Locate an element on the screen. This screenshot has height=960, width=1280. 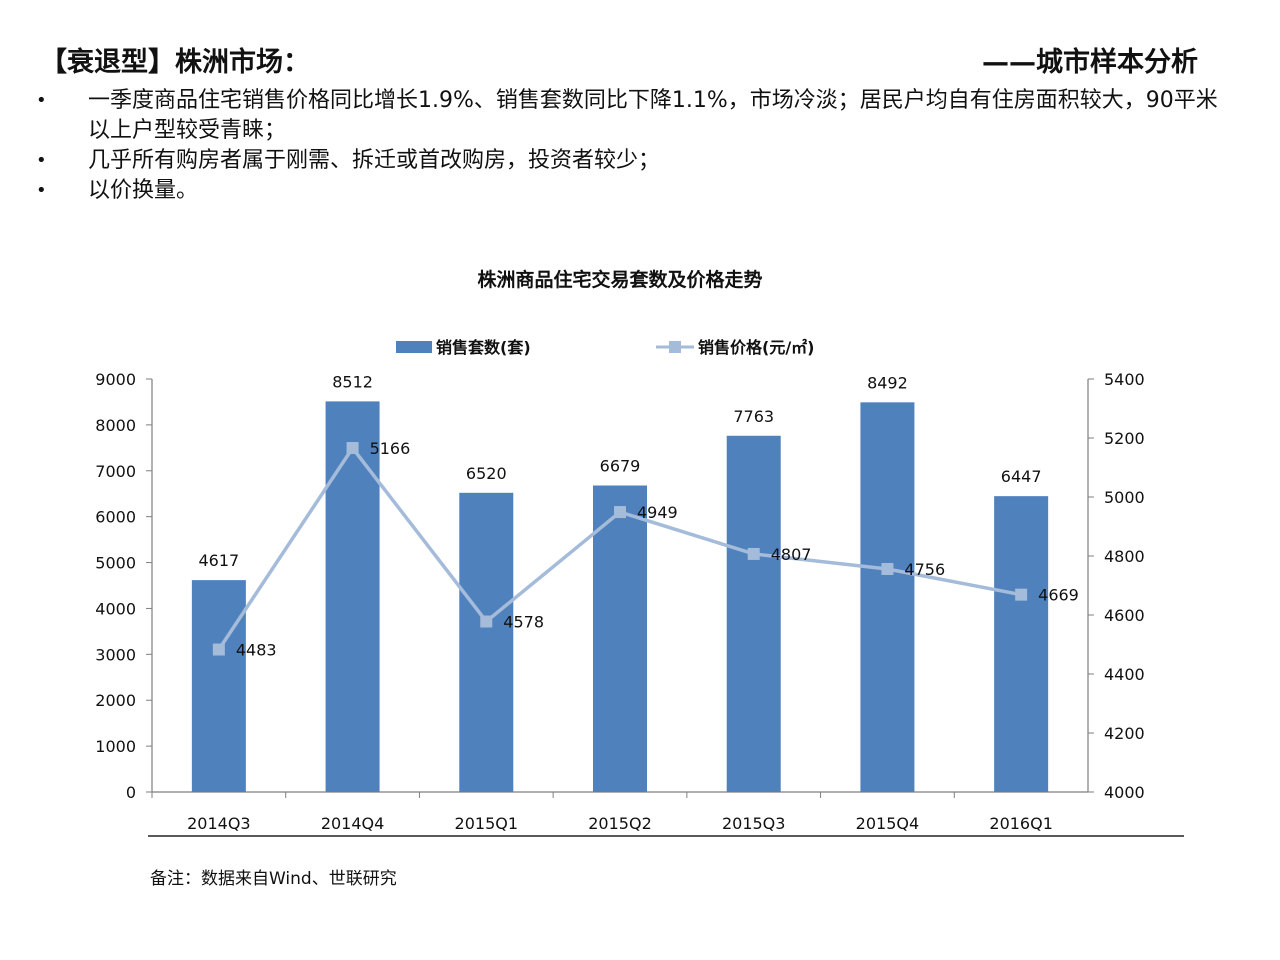
right-tick-label: 5400 is located at coordinates (1124, 379).